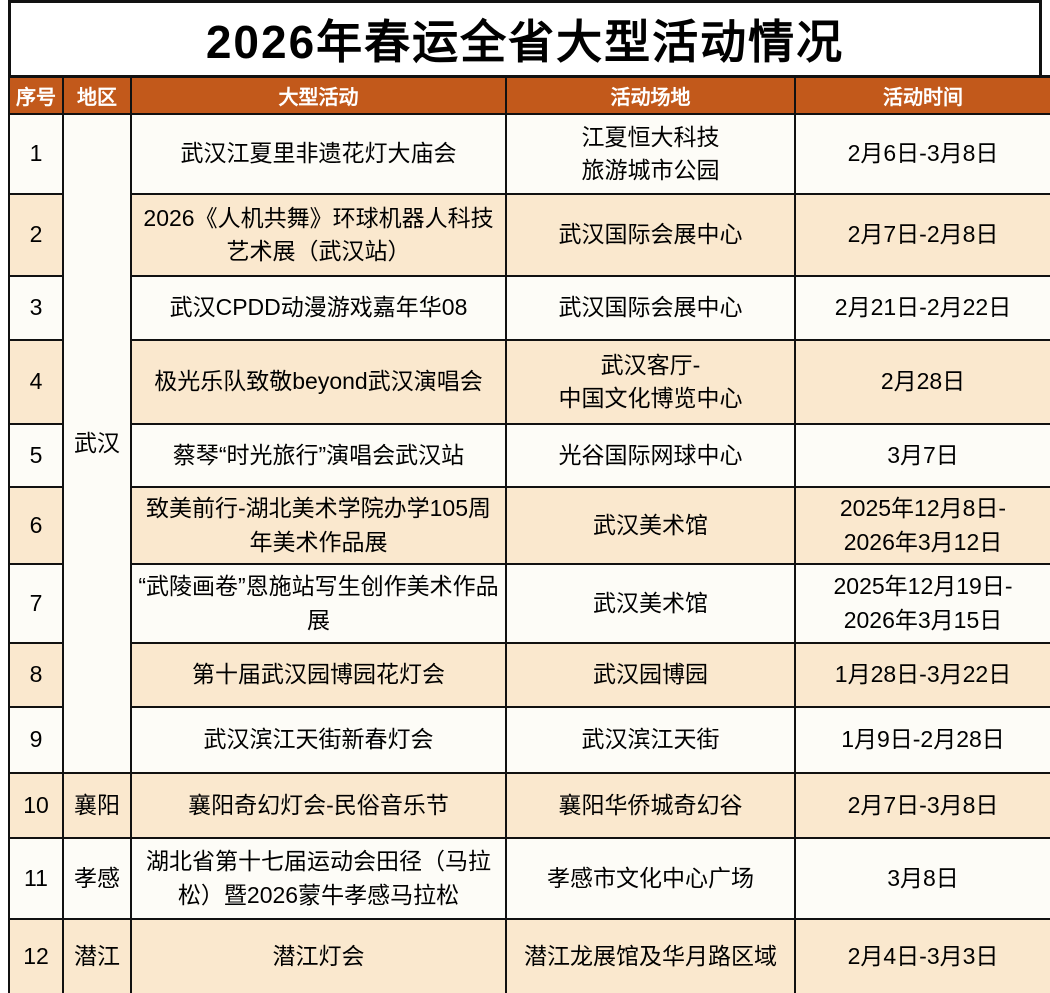  Describe the element at coordinates (651, 95) in the screenshot. I see `header-cell-venue: 活动场地` at that location.